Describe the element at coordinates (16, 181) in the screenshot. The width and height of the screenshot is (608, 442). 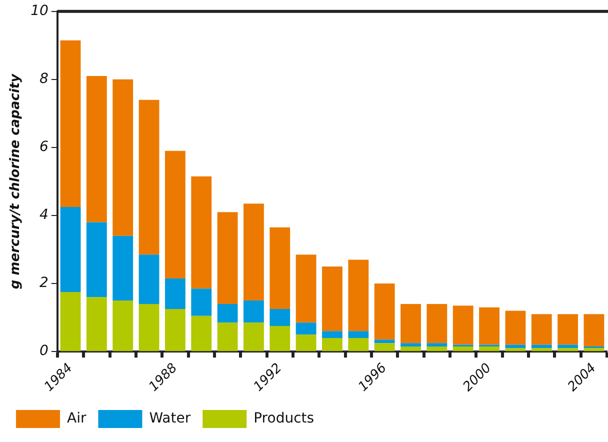
I see `y-axis-title: g mercury/t chlorine capacity` at that location.